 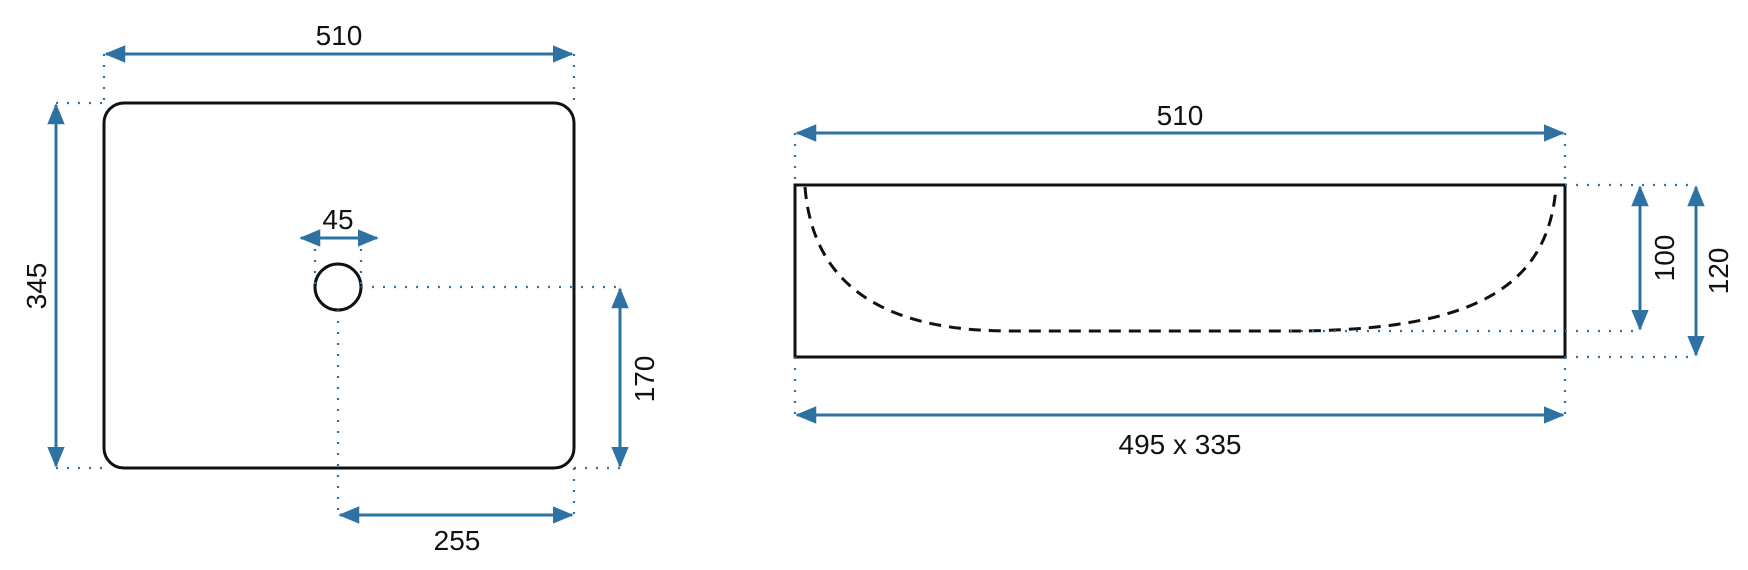 What do you see at coordinates (1180, 444) in the screenshot?
I see `inner-size-label: 495 x 335` at bounding box center [1180, 444].